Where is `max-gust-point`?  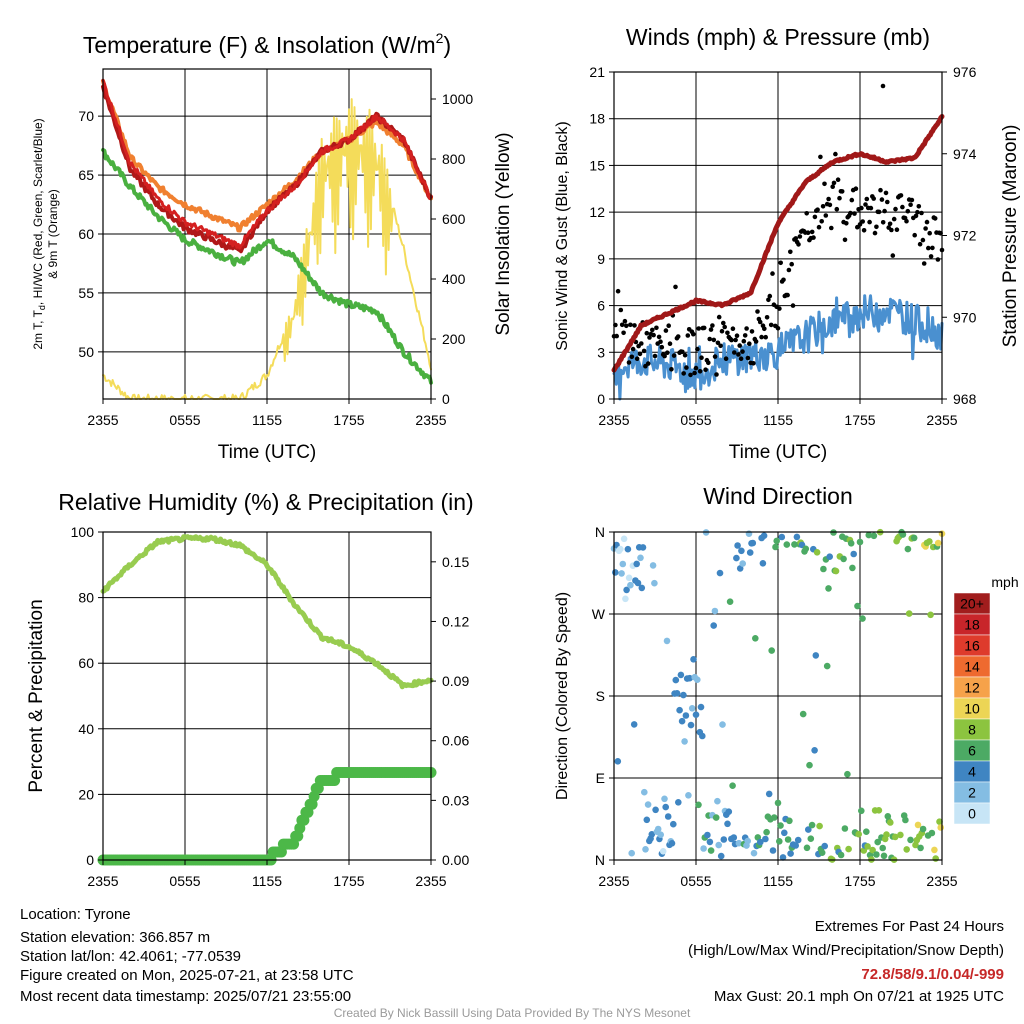
max-gust-point is located at coordinates (883, 86).